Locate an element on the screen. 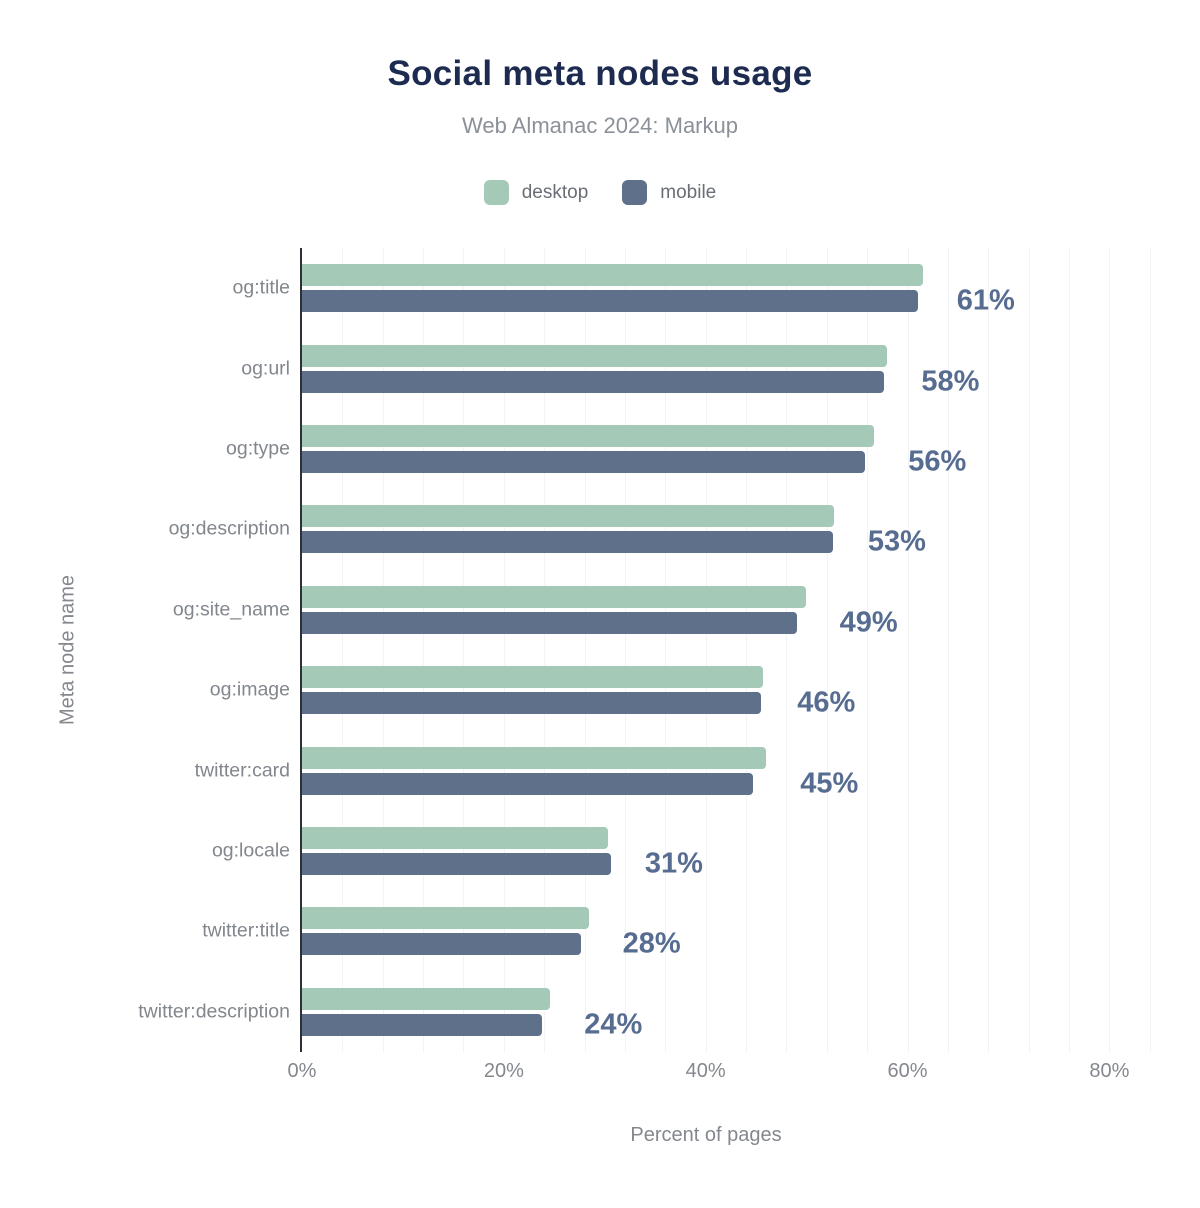 This screenshot has height=1208, width=1200. x-tick-label: 20% is located at coordinates (503, 1071).